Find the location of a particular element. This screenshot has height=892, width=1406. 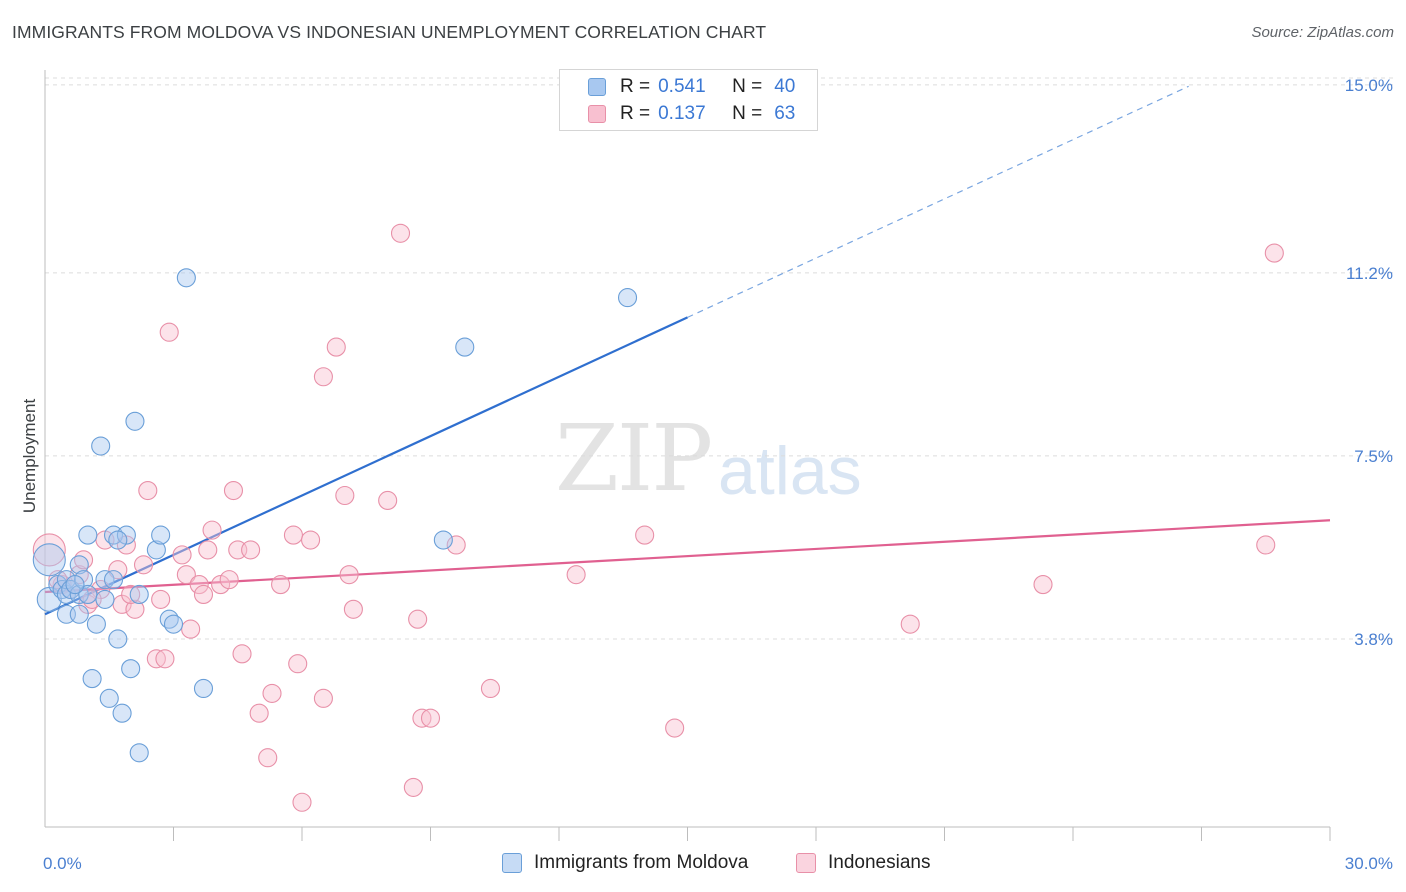

watermark-atlas: atlas is located at coordinates (790, 471).